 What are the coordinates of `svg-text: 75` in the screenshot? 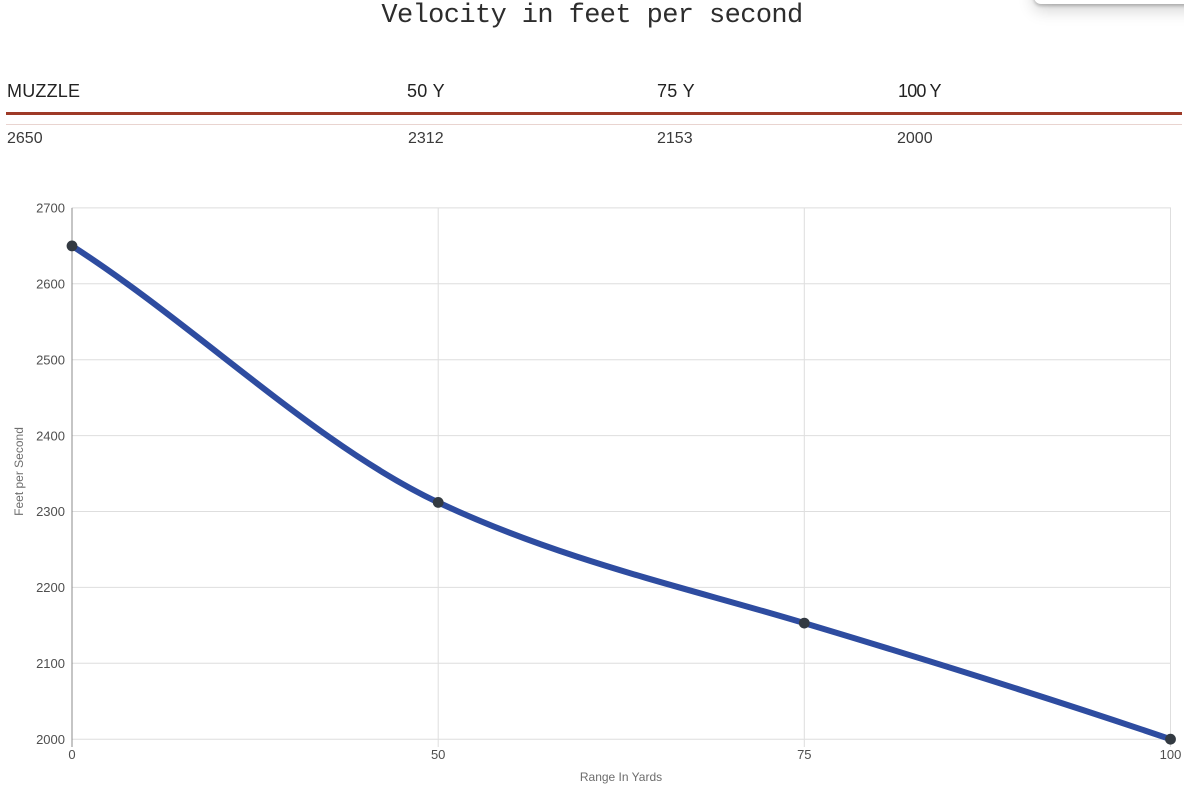 It's located at (804, 754).